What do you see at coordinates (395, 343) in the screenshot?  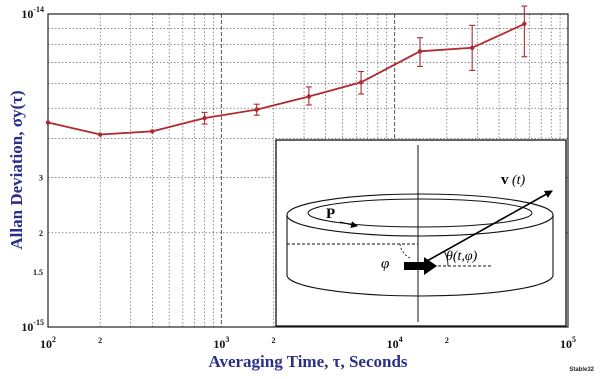 I see `x-tick-label: 10⁴` at bounding box center [395, 343].